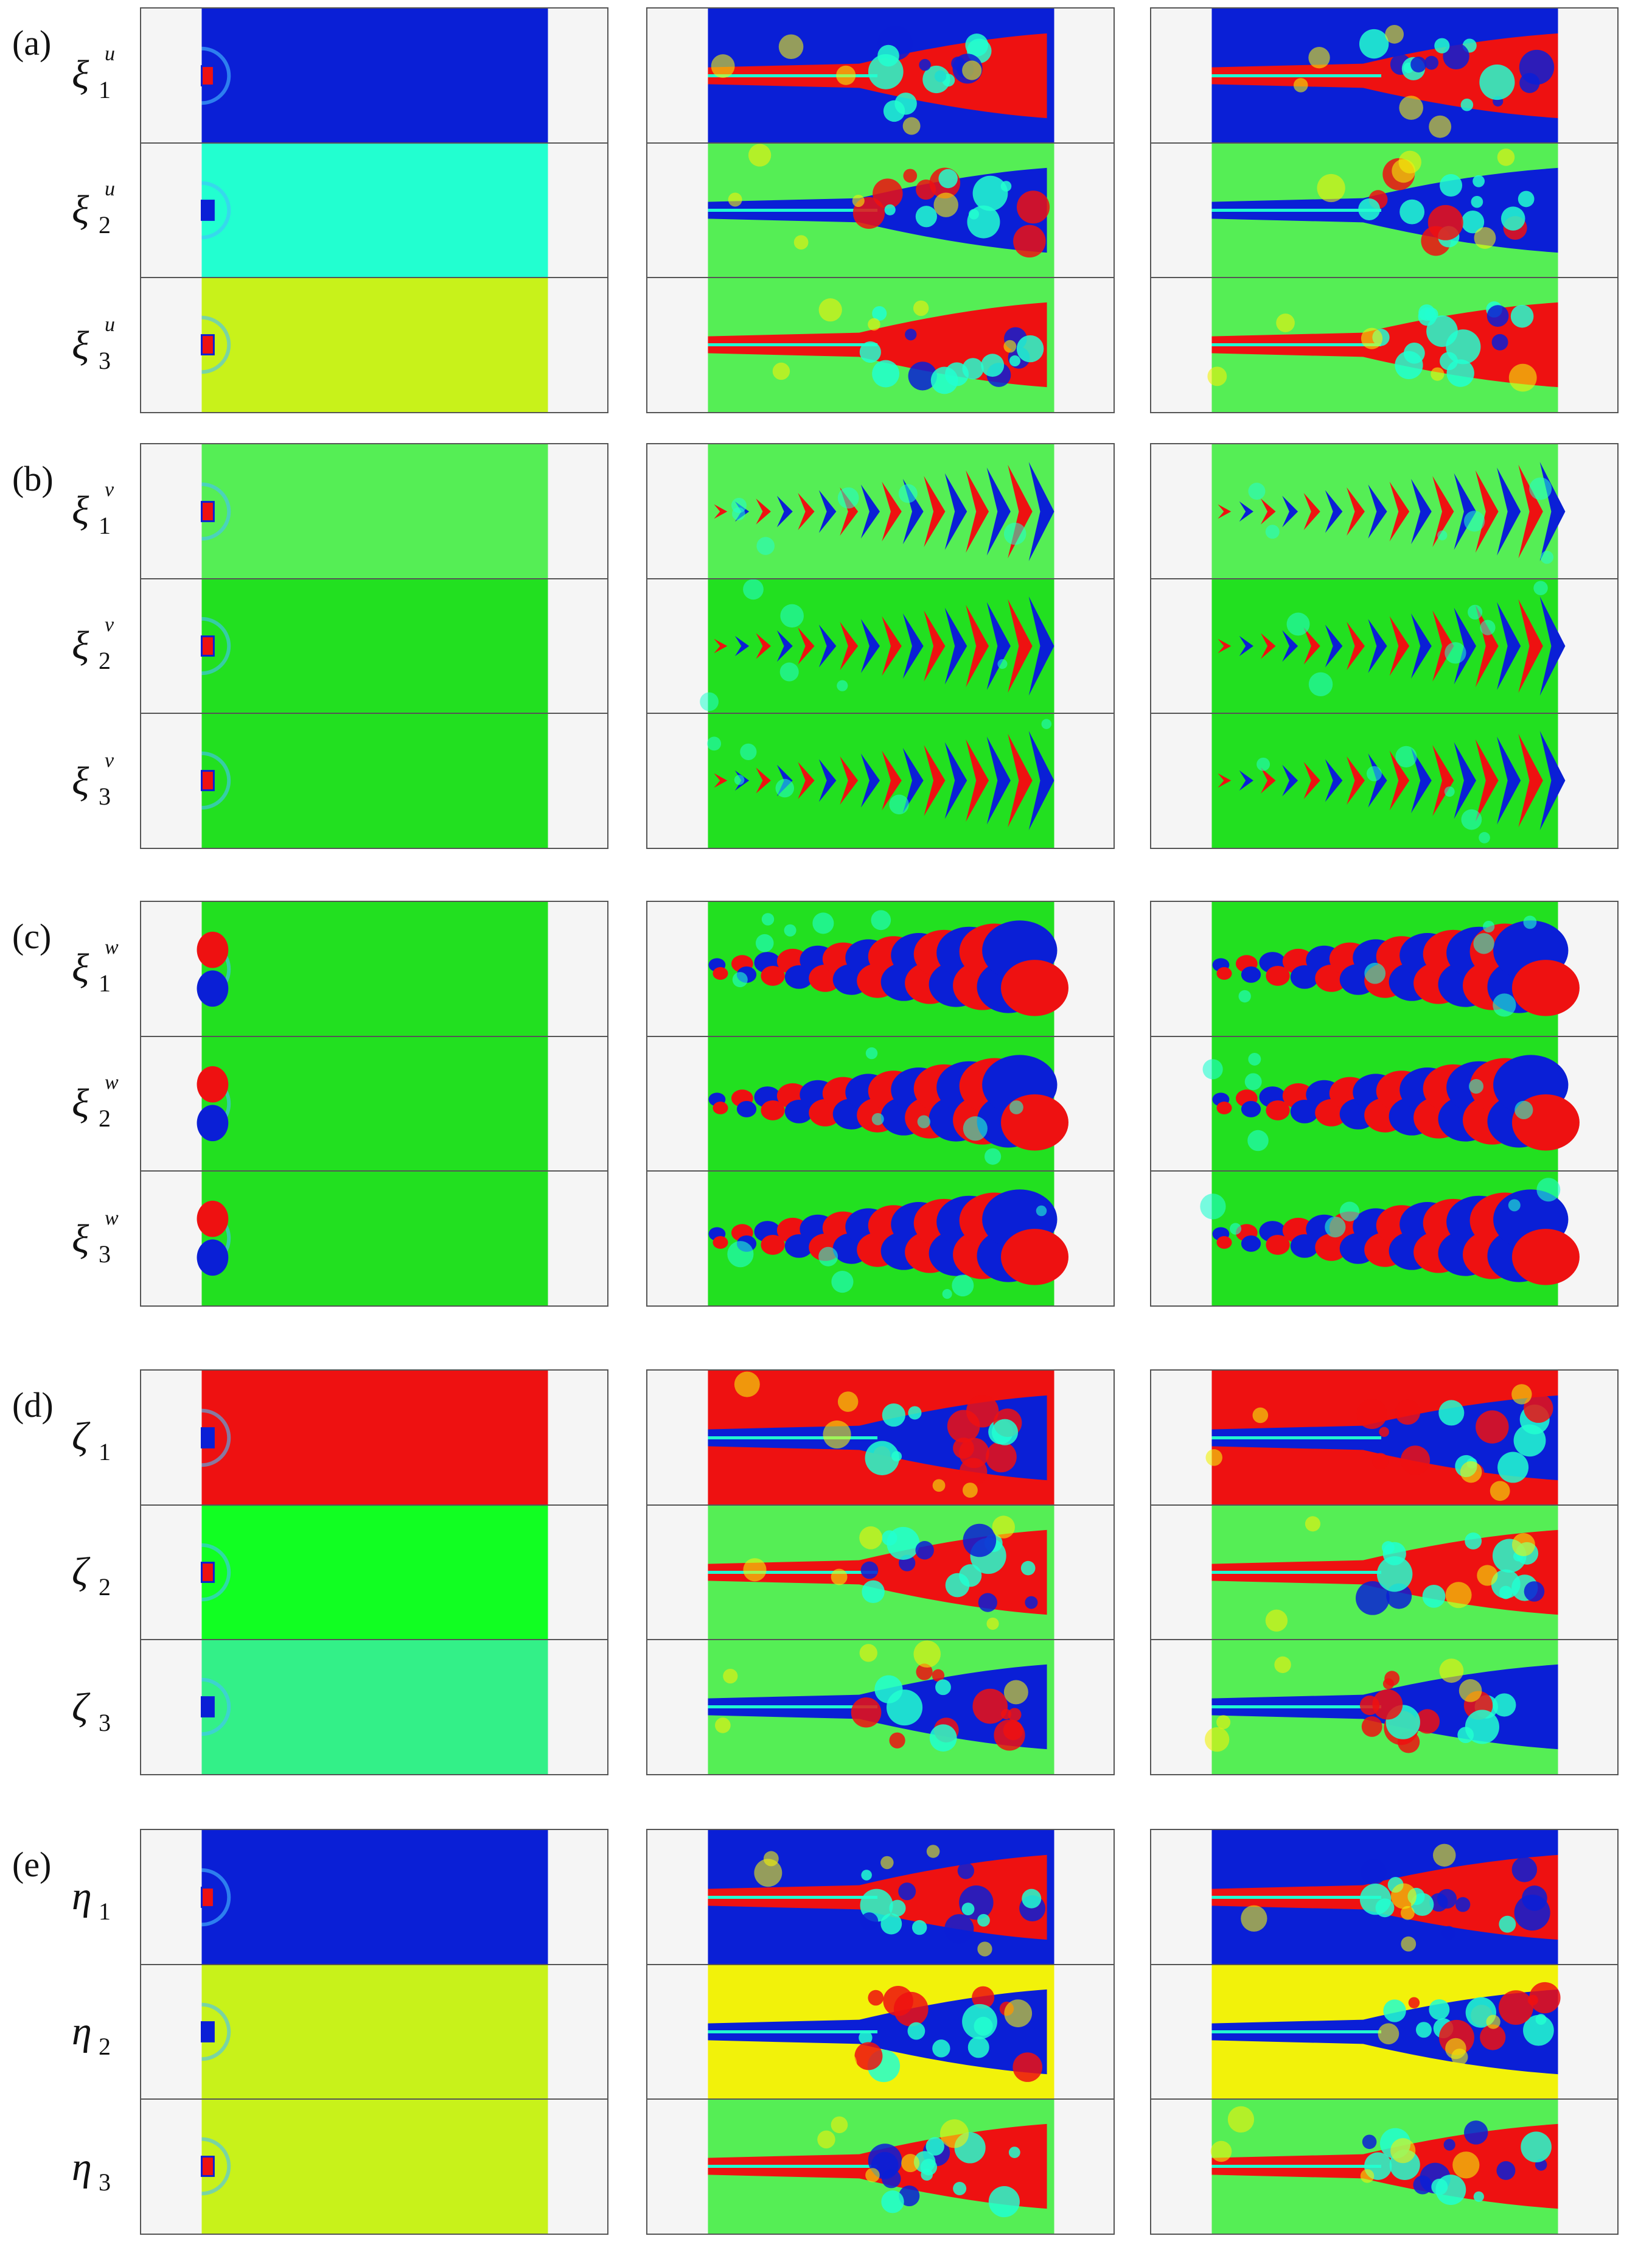  I want to click on inlet-wave, so click(216, 344).